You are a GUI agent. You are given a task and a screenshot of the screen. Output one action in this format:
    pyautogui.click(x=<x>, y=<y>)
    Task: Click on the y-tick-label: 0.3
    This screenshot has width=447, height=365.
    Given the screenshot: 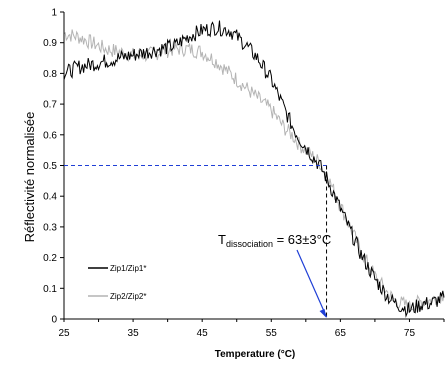 What is the action you would take?
    pyautogui.click(x=50, y=227)
    